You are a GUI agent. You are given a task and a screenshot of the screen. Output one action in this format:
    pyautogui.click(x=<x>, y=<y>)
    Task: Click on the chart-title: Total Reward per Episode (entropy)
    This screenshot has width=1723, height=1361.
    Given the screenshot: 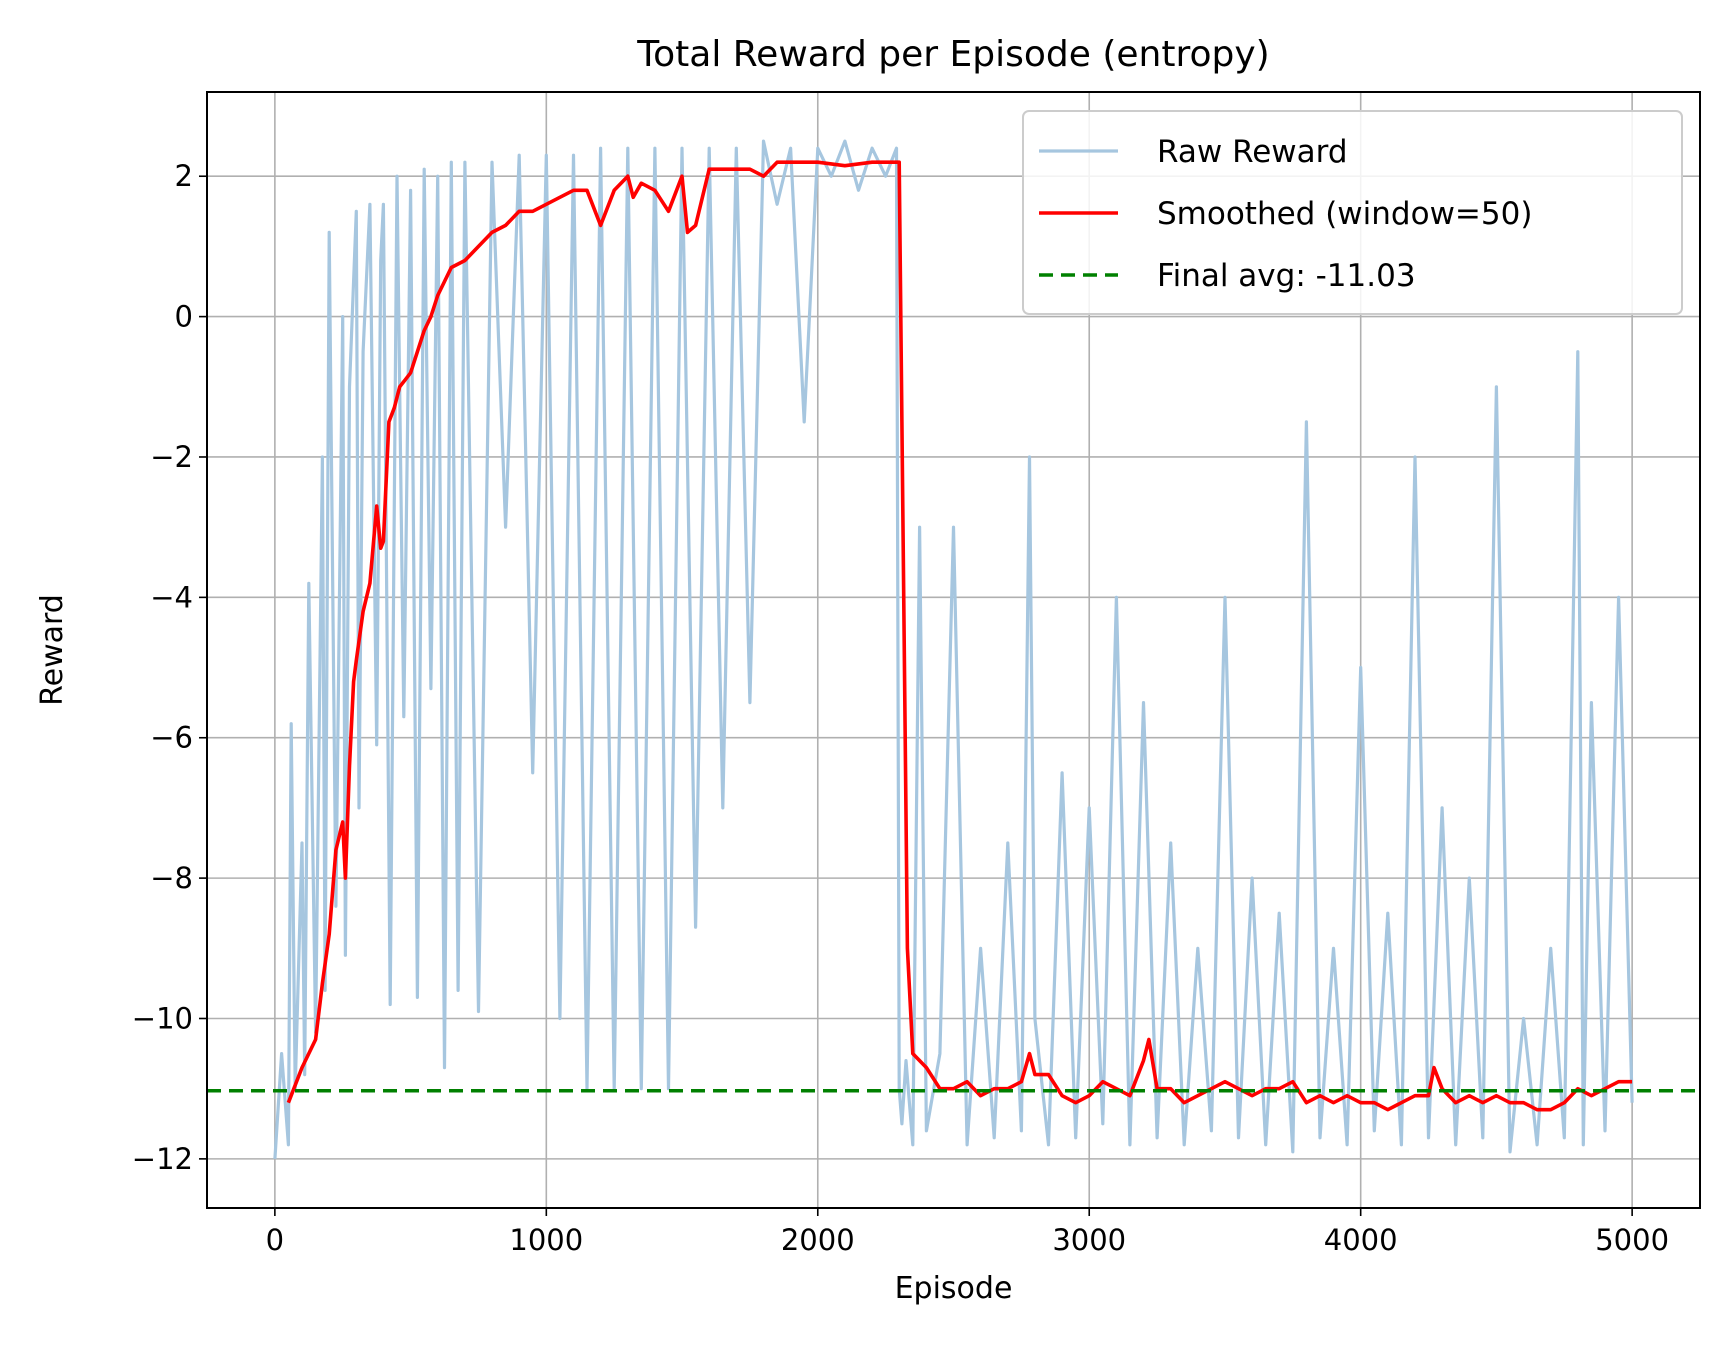 What is the action you would take?
    pyautogui.click(x=952, y=54)
    